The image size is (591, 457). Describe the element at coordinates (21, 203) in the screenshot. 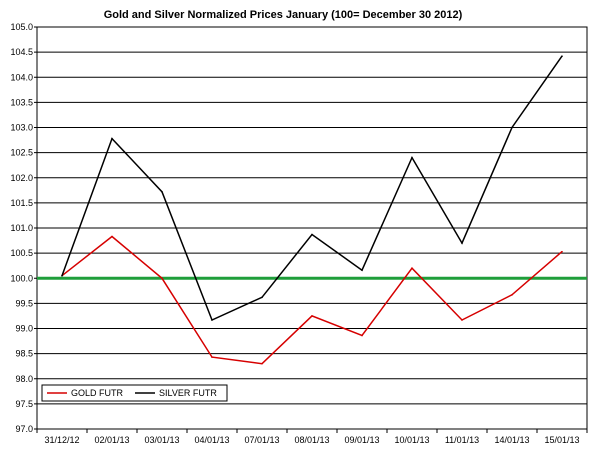

I see `y-tick-label: 101.5` at that location.